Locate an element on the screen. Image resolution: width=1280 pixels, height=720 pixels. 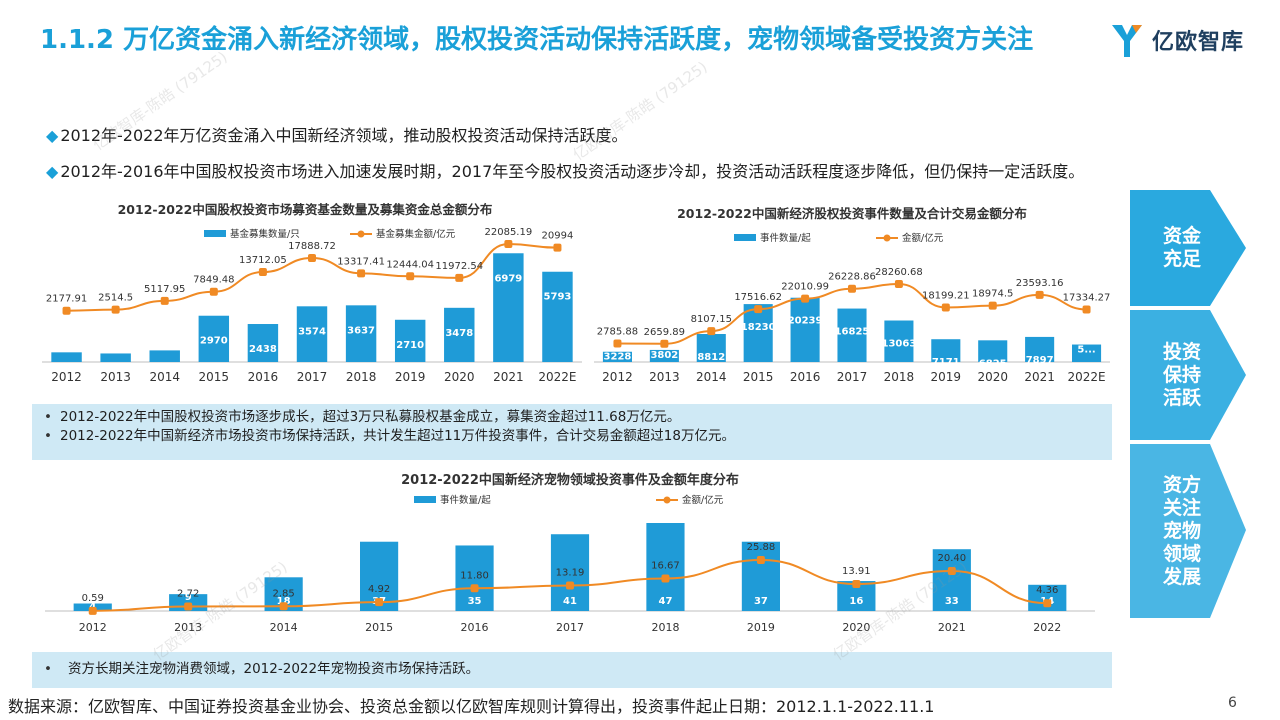
page-number: 6 is located at coordinates (1232, 703).